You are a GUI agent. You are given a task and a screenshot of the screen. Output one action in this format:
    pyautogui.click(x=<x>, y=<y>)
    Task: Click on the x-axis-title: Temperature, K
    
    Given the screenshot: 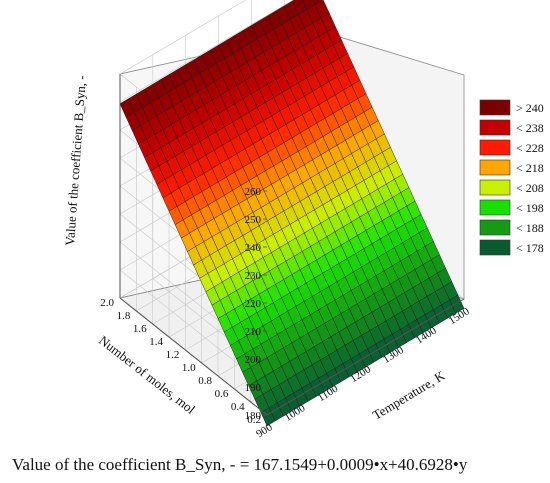 What is the action you would take?
    pyautogui.click(x=409, y=394)
    